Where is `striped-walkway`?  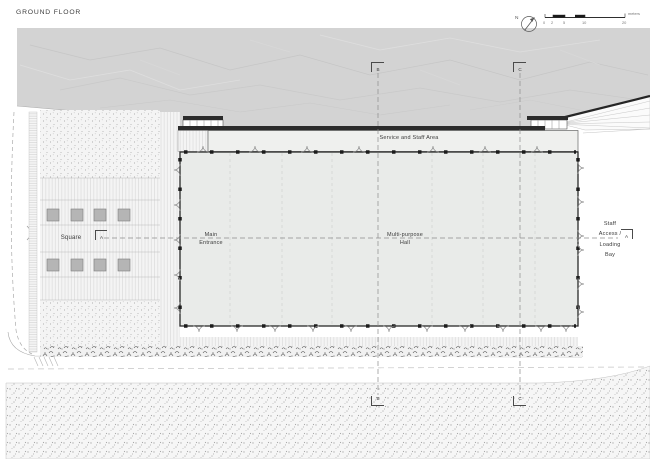
striped-walkway is located at coordinates (33, 232).